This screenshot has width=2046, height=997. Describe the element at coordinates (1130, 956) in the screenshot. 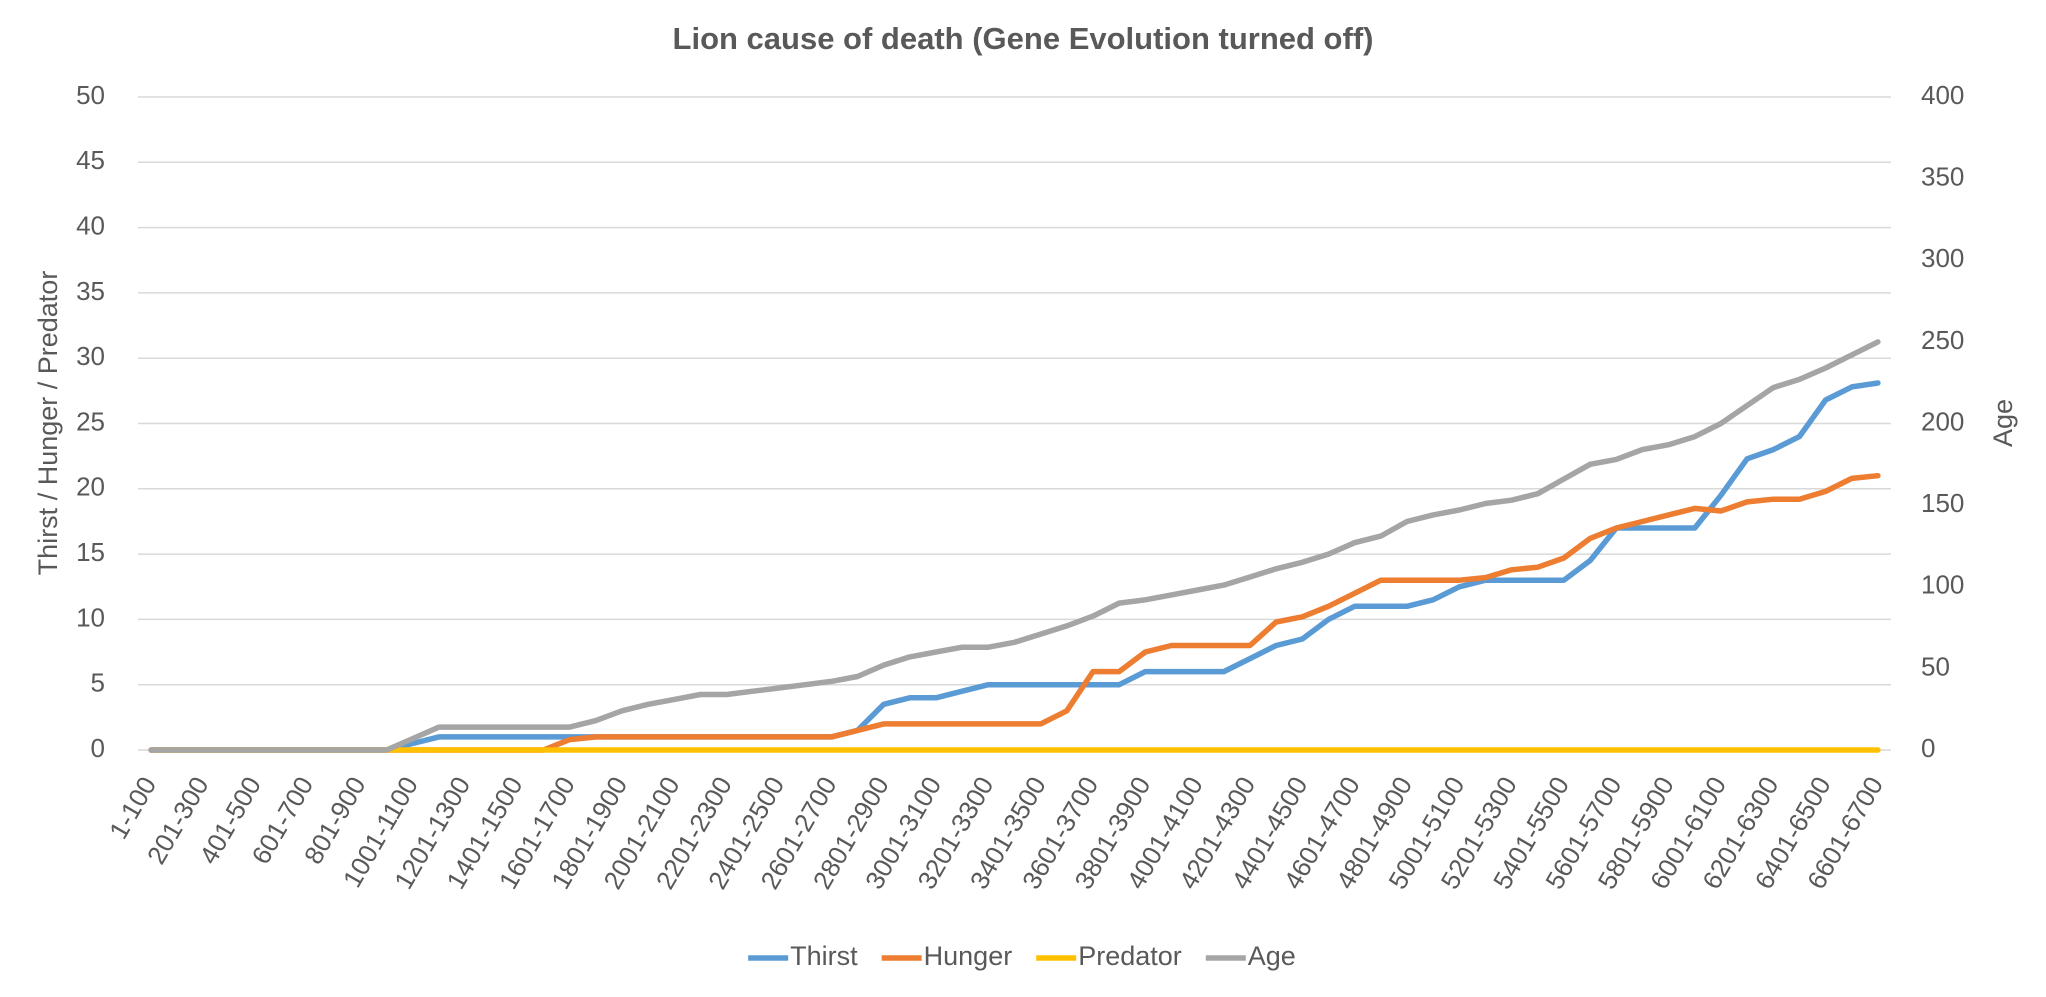

I see `legend-label: Predator` at that location.